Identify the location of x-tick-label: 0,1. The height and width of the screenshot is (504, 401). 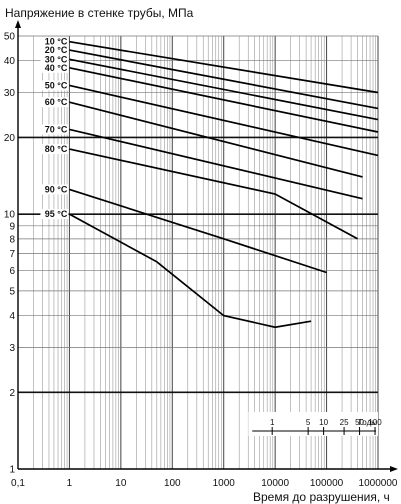
(18, 483).